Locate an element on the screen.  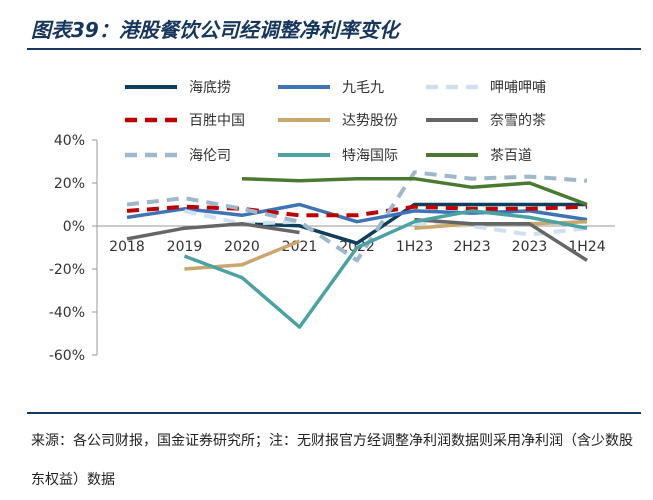
legend-item: 呷哺呷哺 is located at coordinates (486, 88).